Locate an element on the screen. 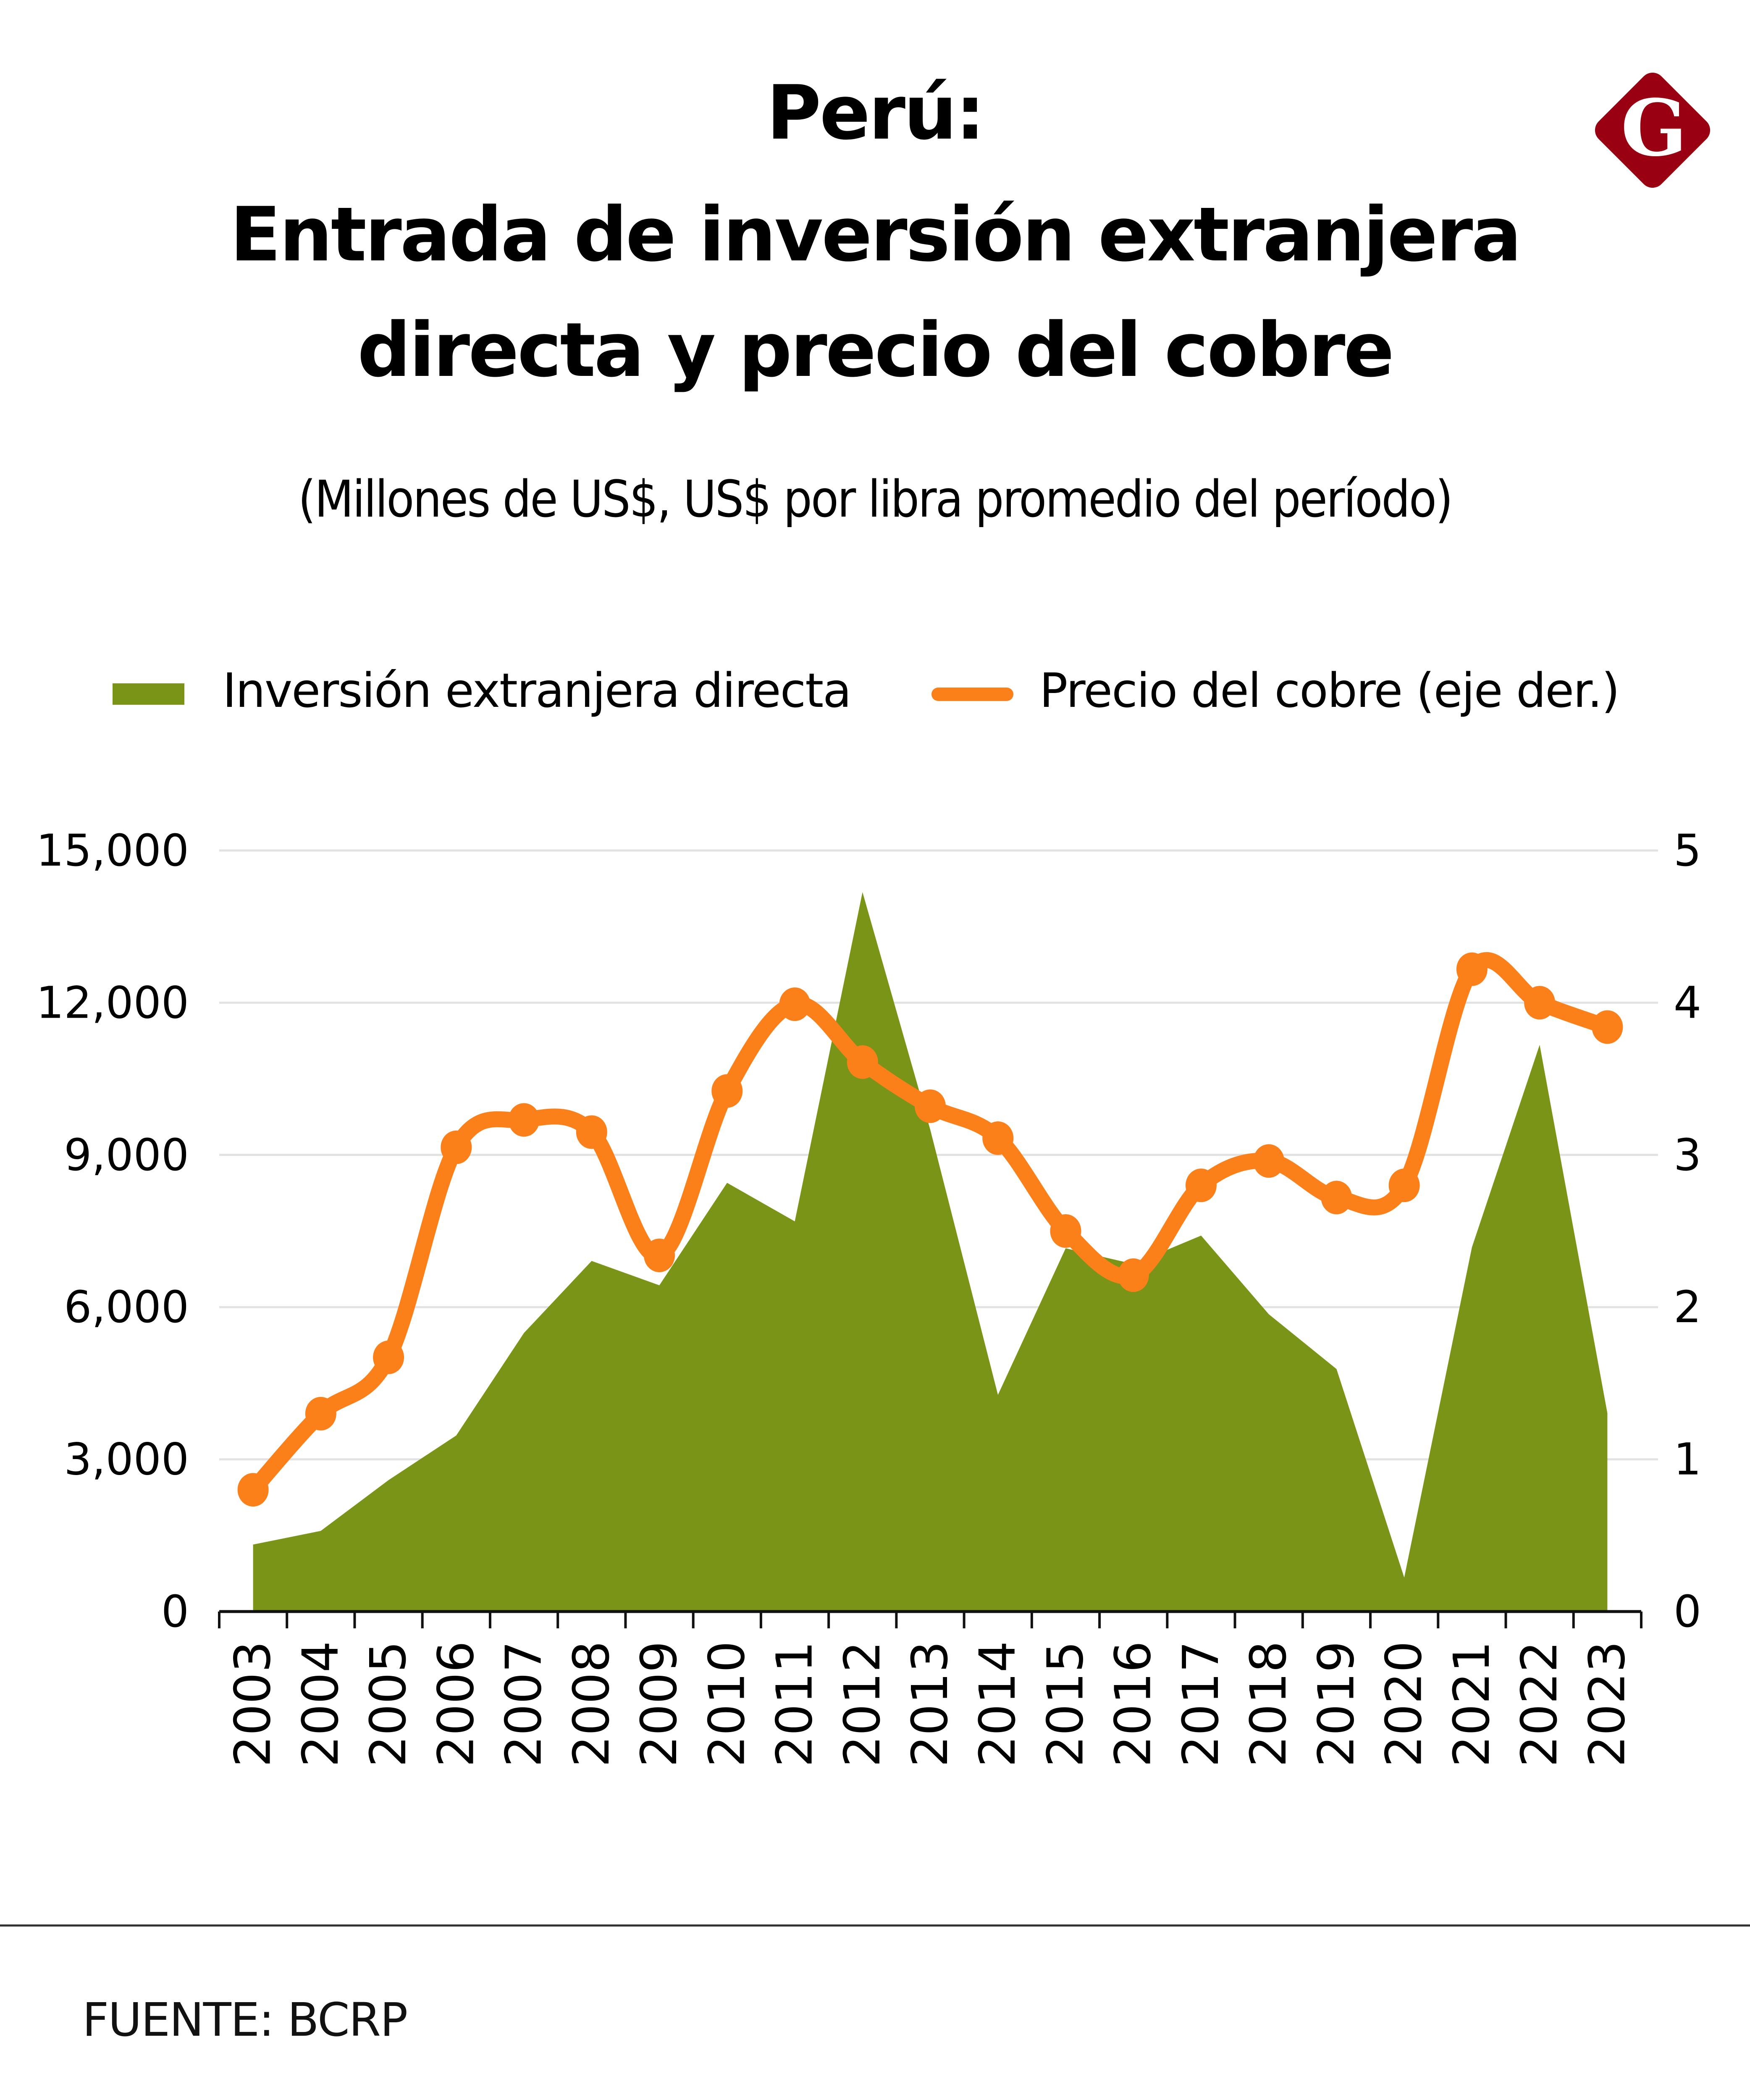  line-point-2010 is located at coordinates (727, 1091).